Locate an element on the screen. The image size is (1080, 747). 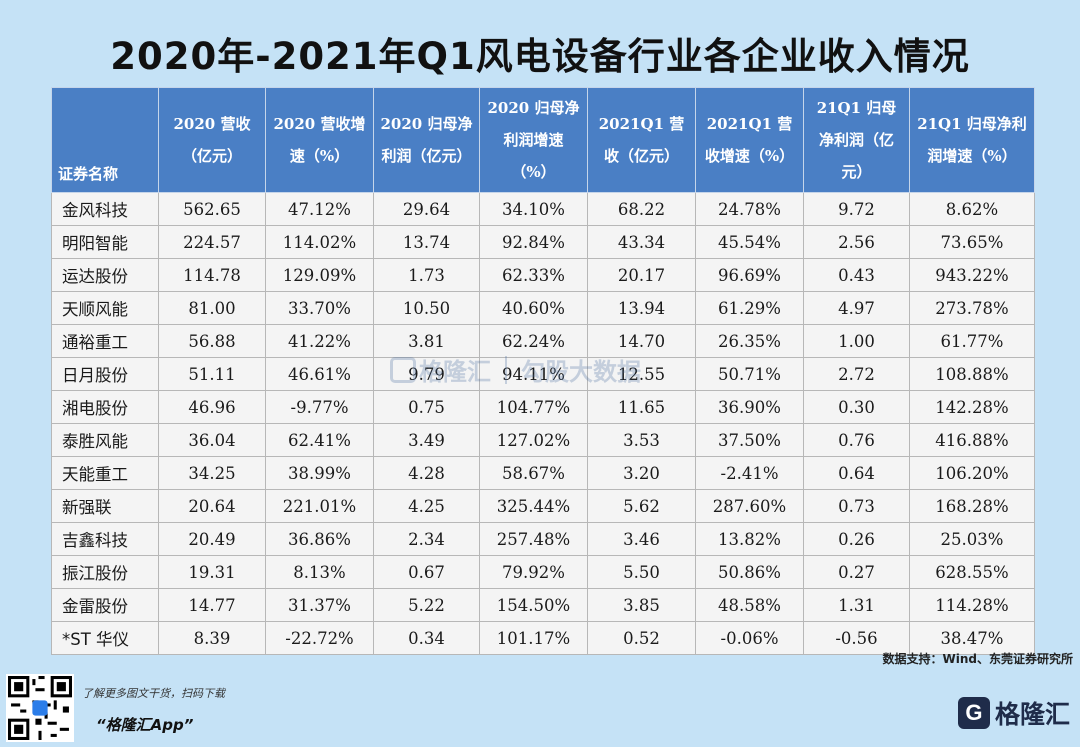
company-name-cell: 金风科技 is located at coordinates (105, 209).